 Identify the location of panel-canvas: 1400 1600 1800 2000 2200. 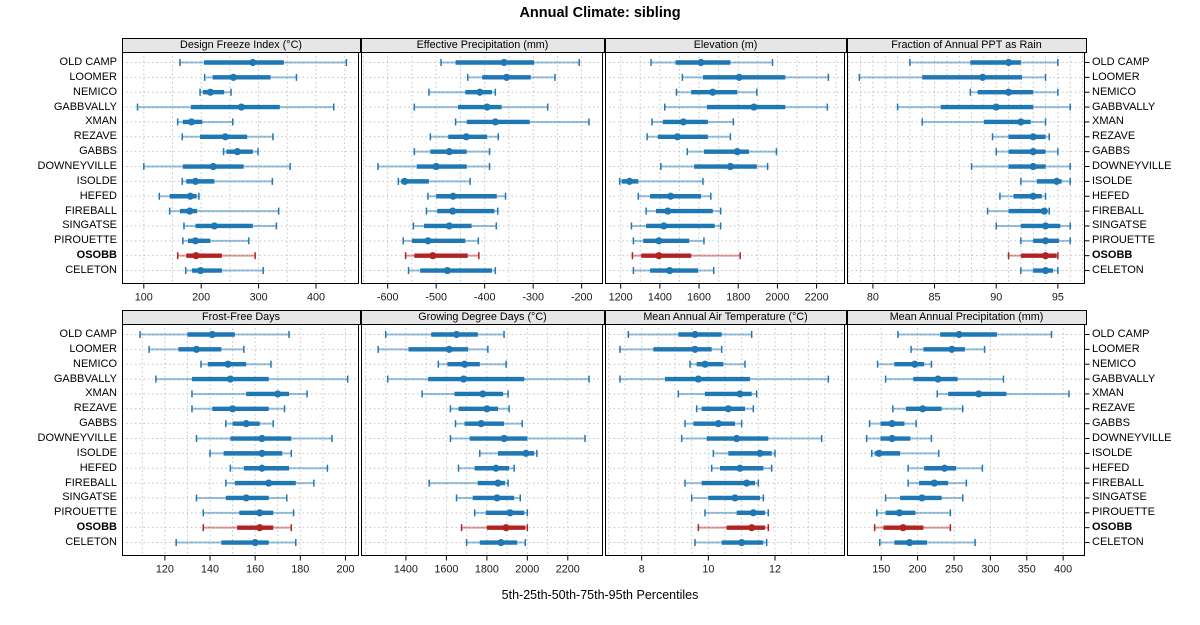
(481, 450).